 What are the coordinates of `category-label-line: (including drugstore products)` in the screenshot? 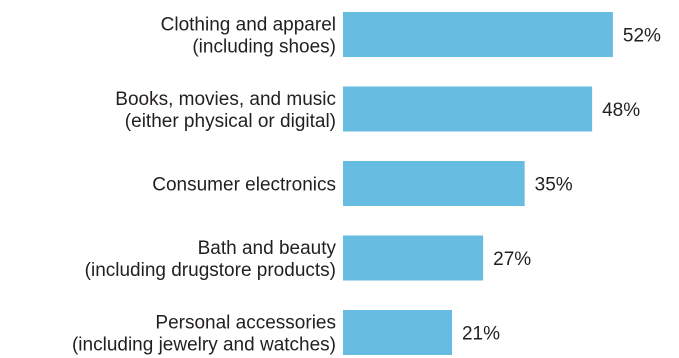 It's located at (210, 270).